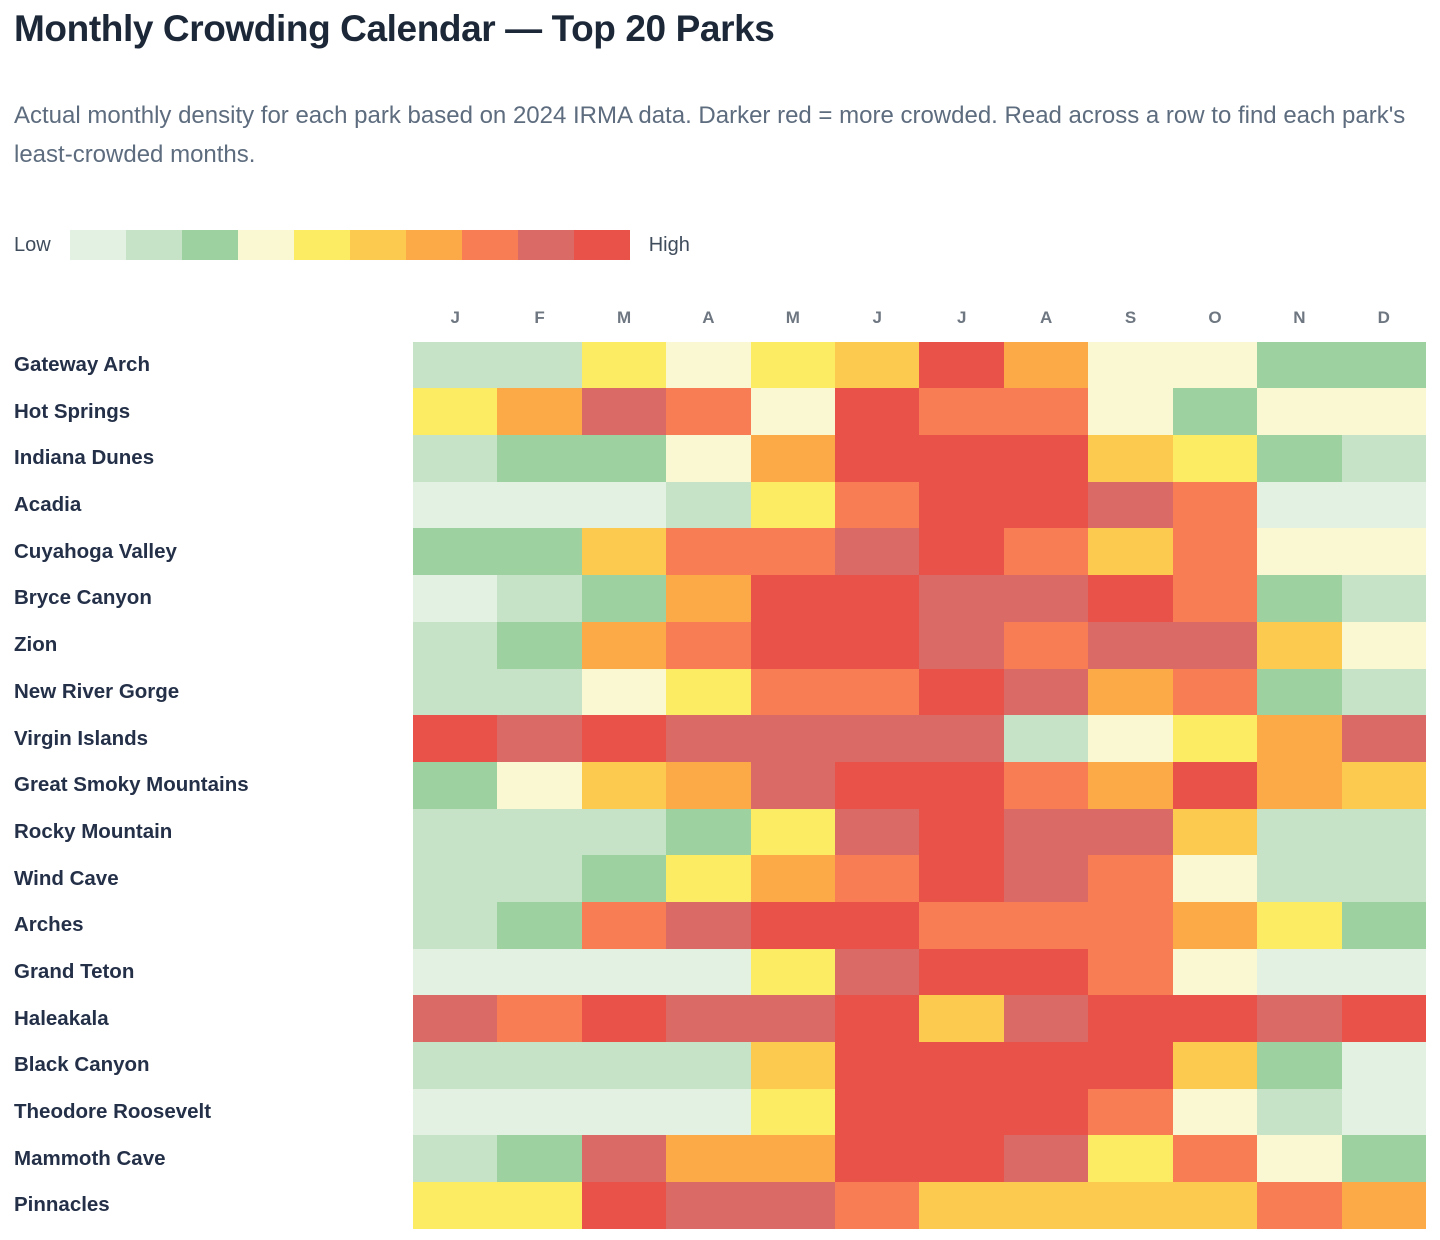  What do you see at coordinates (36, 645) in the screenshot?
I see `park-label: Zion` at bounding box center [36, 645].